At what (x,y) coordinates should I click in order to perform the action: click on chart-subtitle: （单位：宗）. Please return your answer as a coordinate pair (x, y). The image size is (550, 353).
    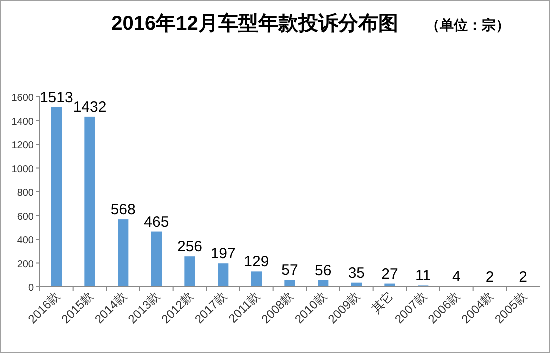
    Looking at the image, I should click on (468, 25).